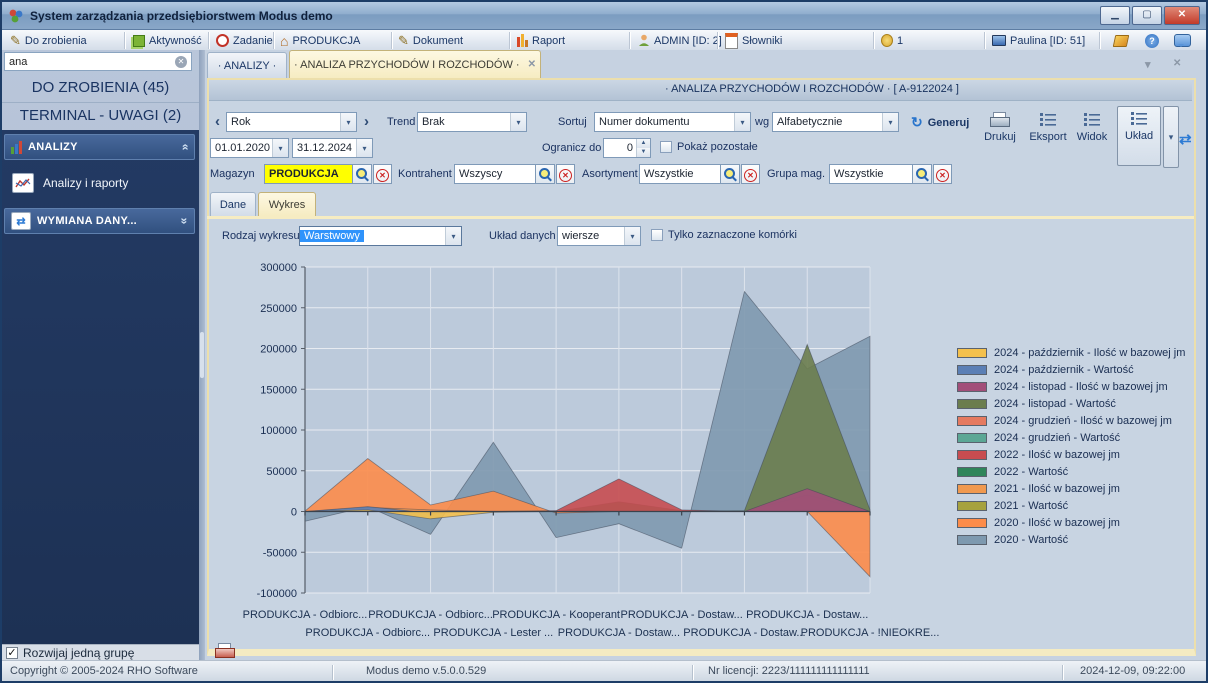 This screenshot has height=683, width=1208. I want to click on menu-item-slowniki: Słowniki, so click(753, 40).